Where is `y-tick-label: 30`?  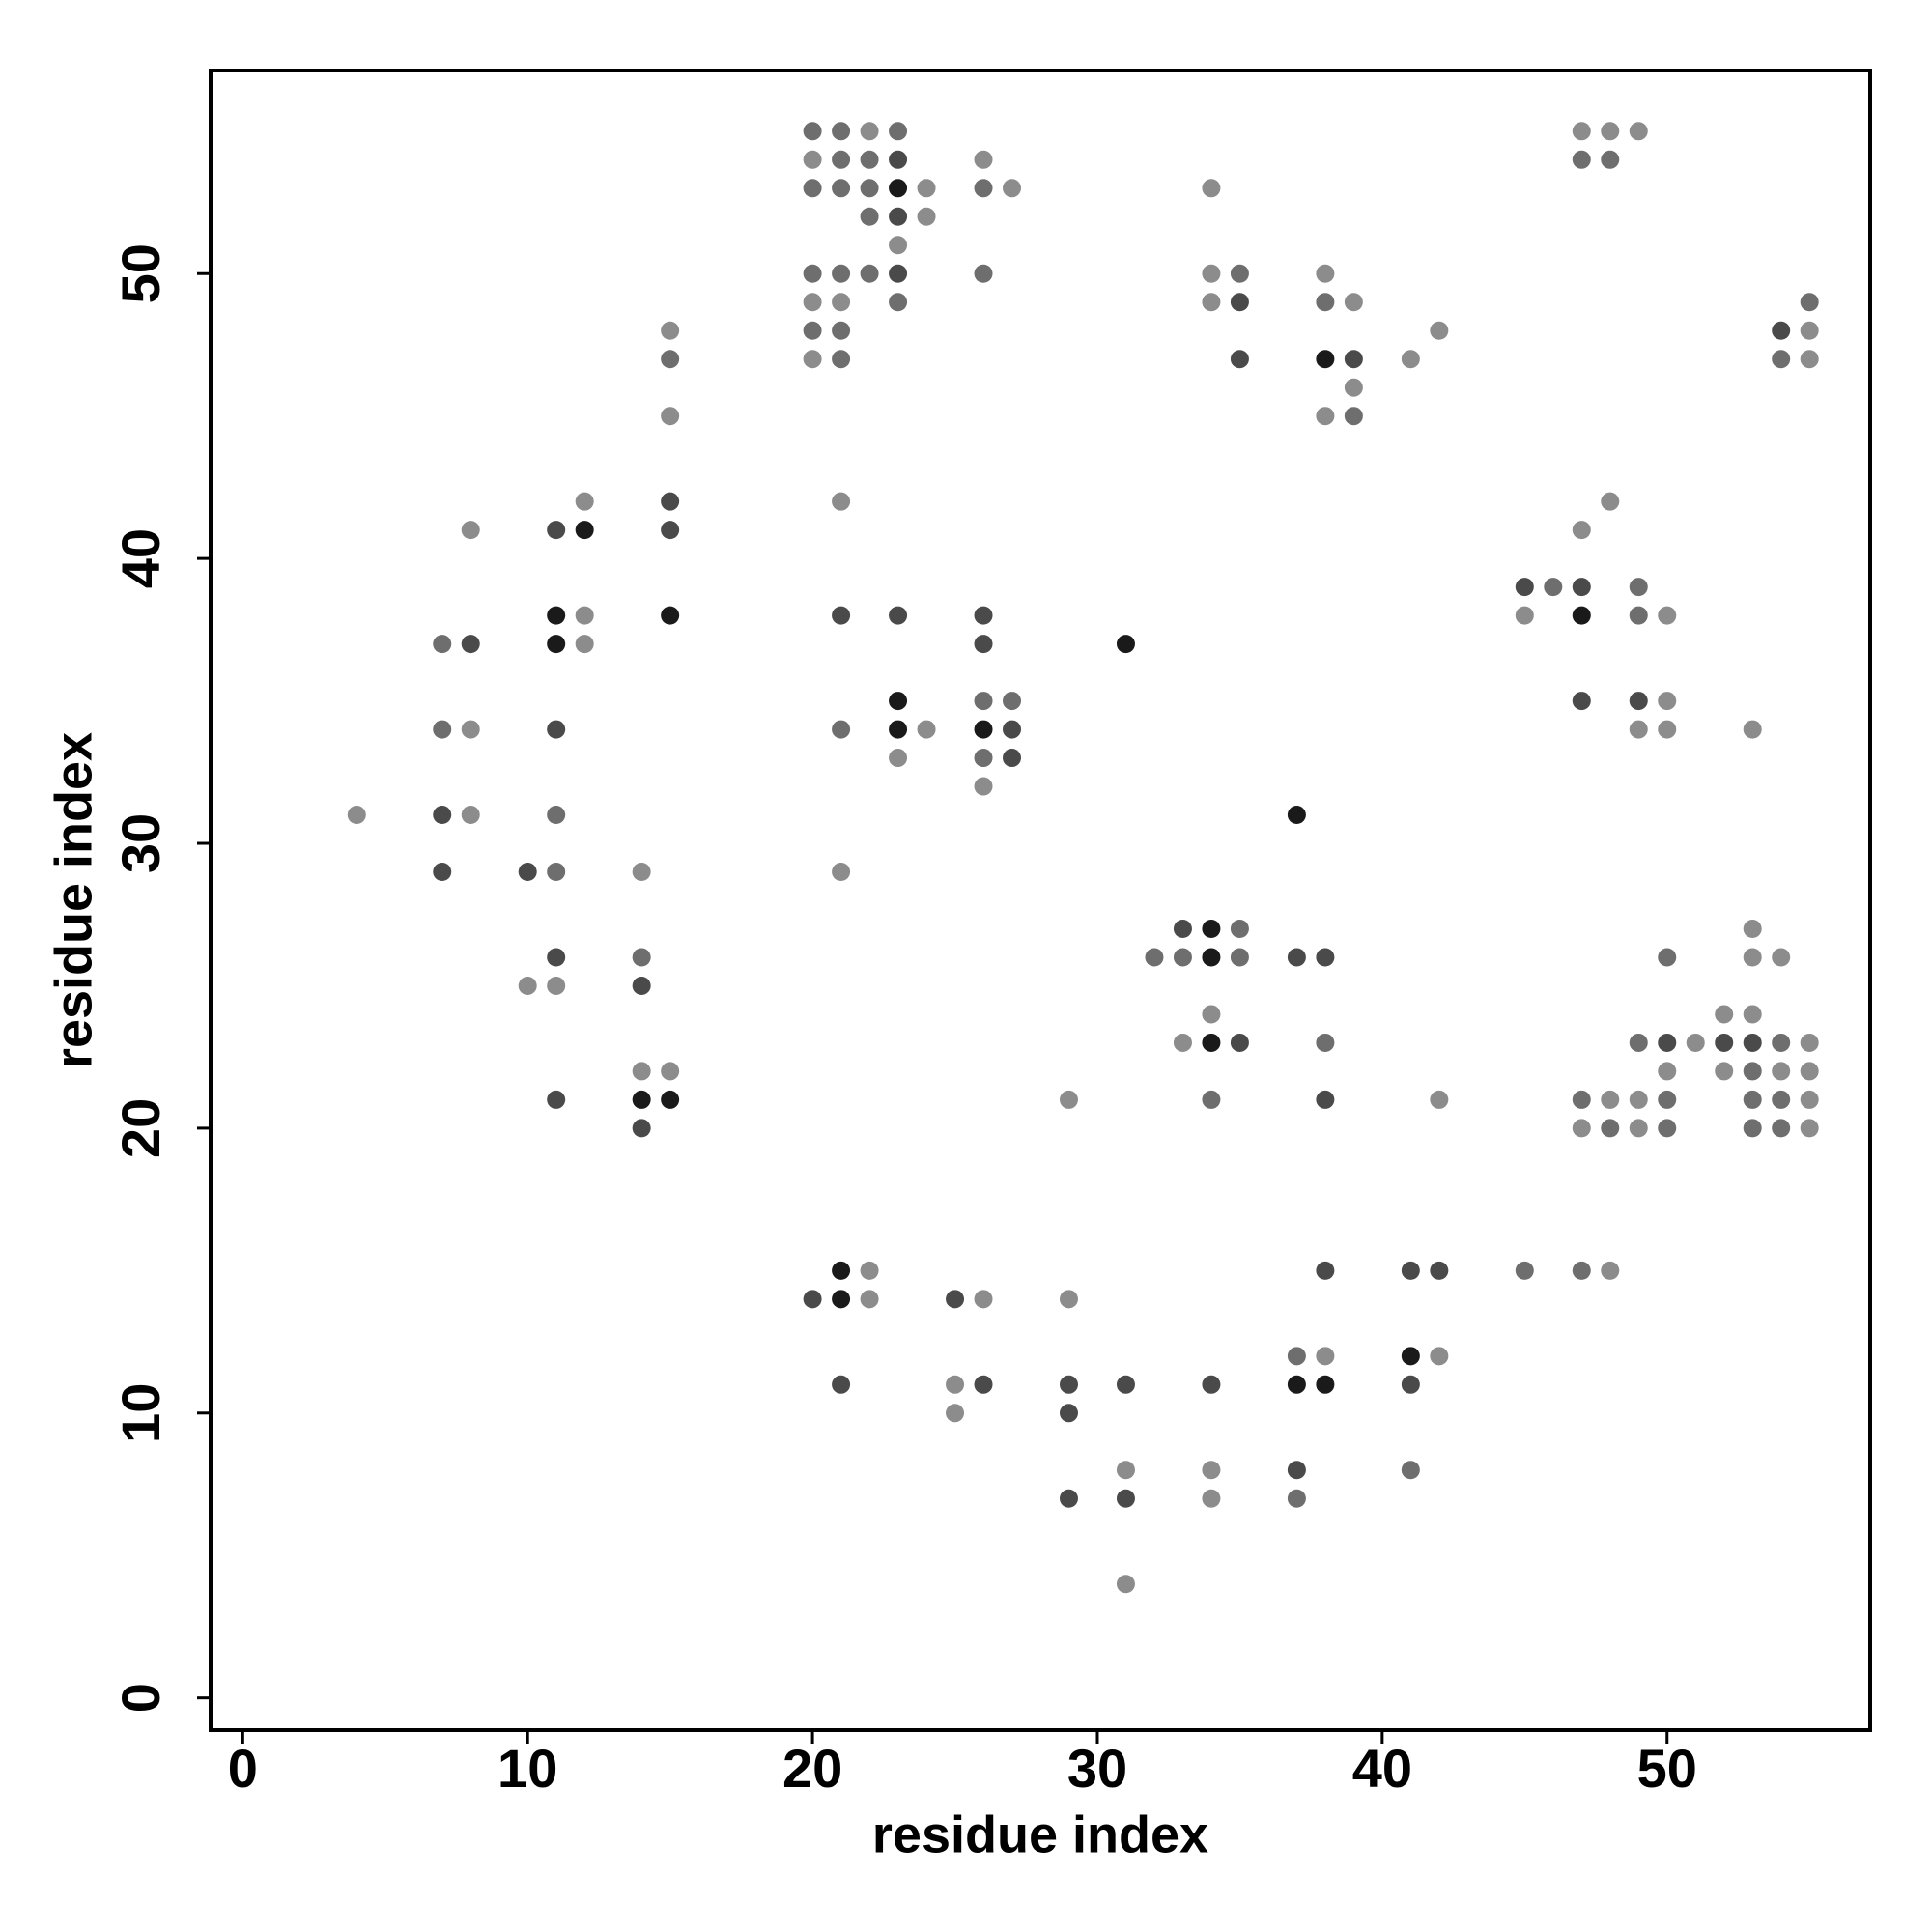 y-tick-label: 30 is located at coordinates (140, 843).